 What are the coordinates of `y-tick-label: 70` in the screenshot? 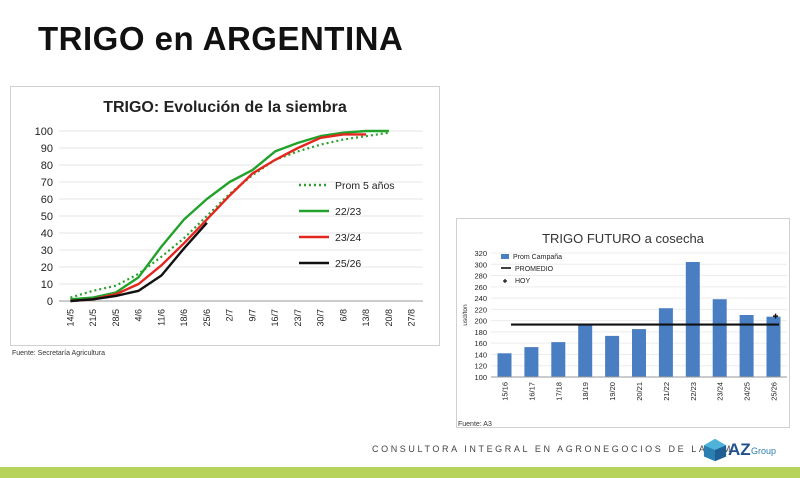 It's located at (47, 183).